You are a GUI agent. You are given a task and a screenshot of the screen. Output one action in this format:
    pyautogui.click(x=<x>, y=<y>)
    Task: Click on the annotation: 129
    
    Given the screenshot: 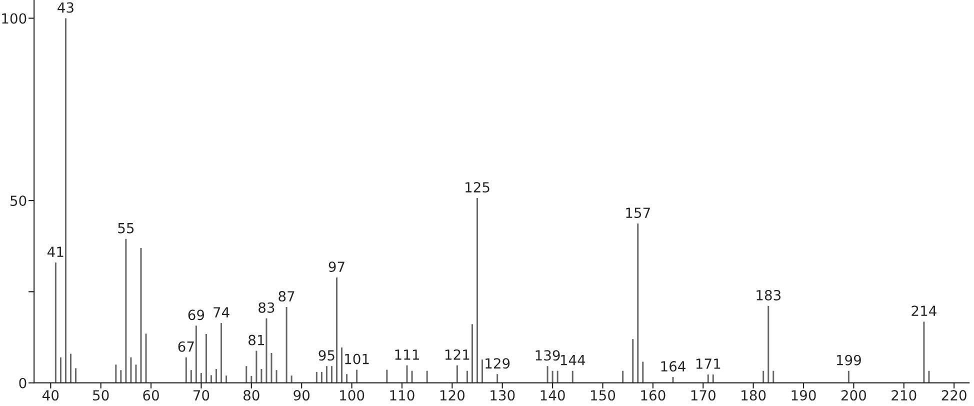 What is the action you would take?
    pyautogui.click(x=498, y=363)
    